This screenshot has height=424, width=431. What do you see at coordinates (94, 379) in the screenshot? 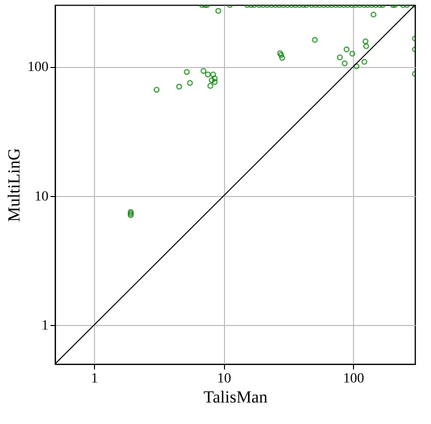
I see `x-tick-label: 1` at bounding box center [94, 379].